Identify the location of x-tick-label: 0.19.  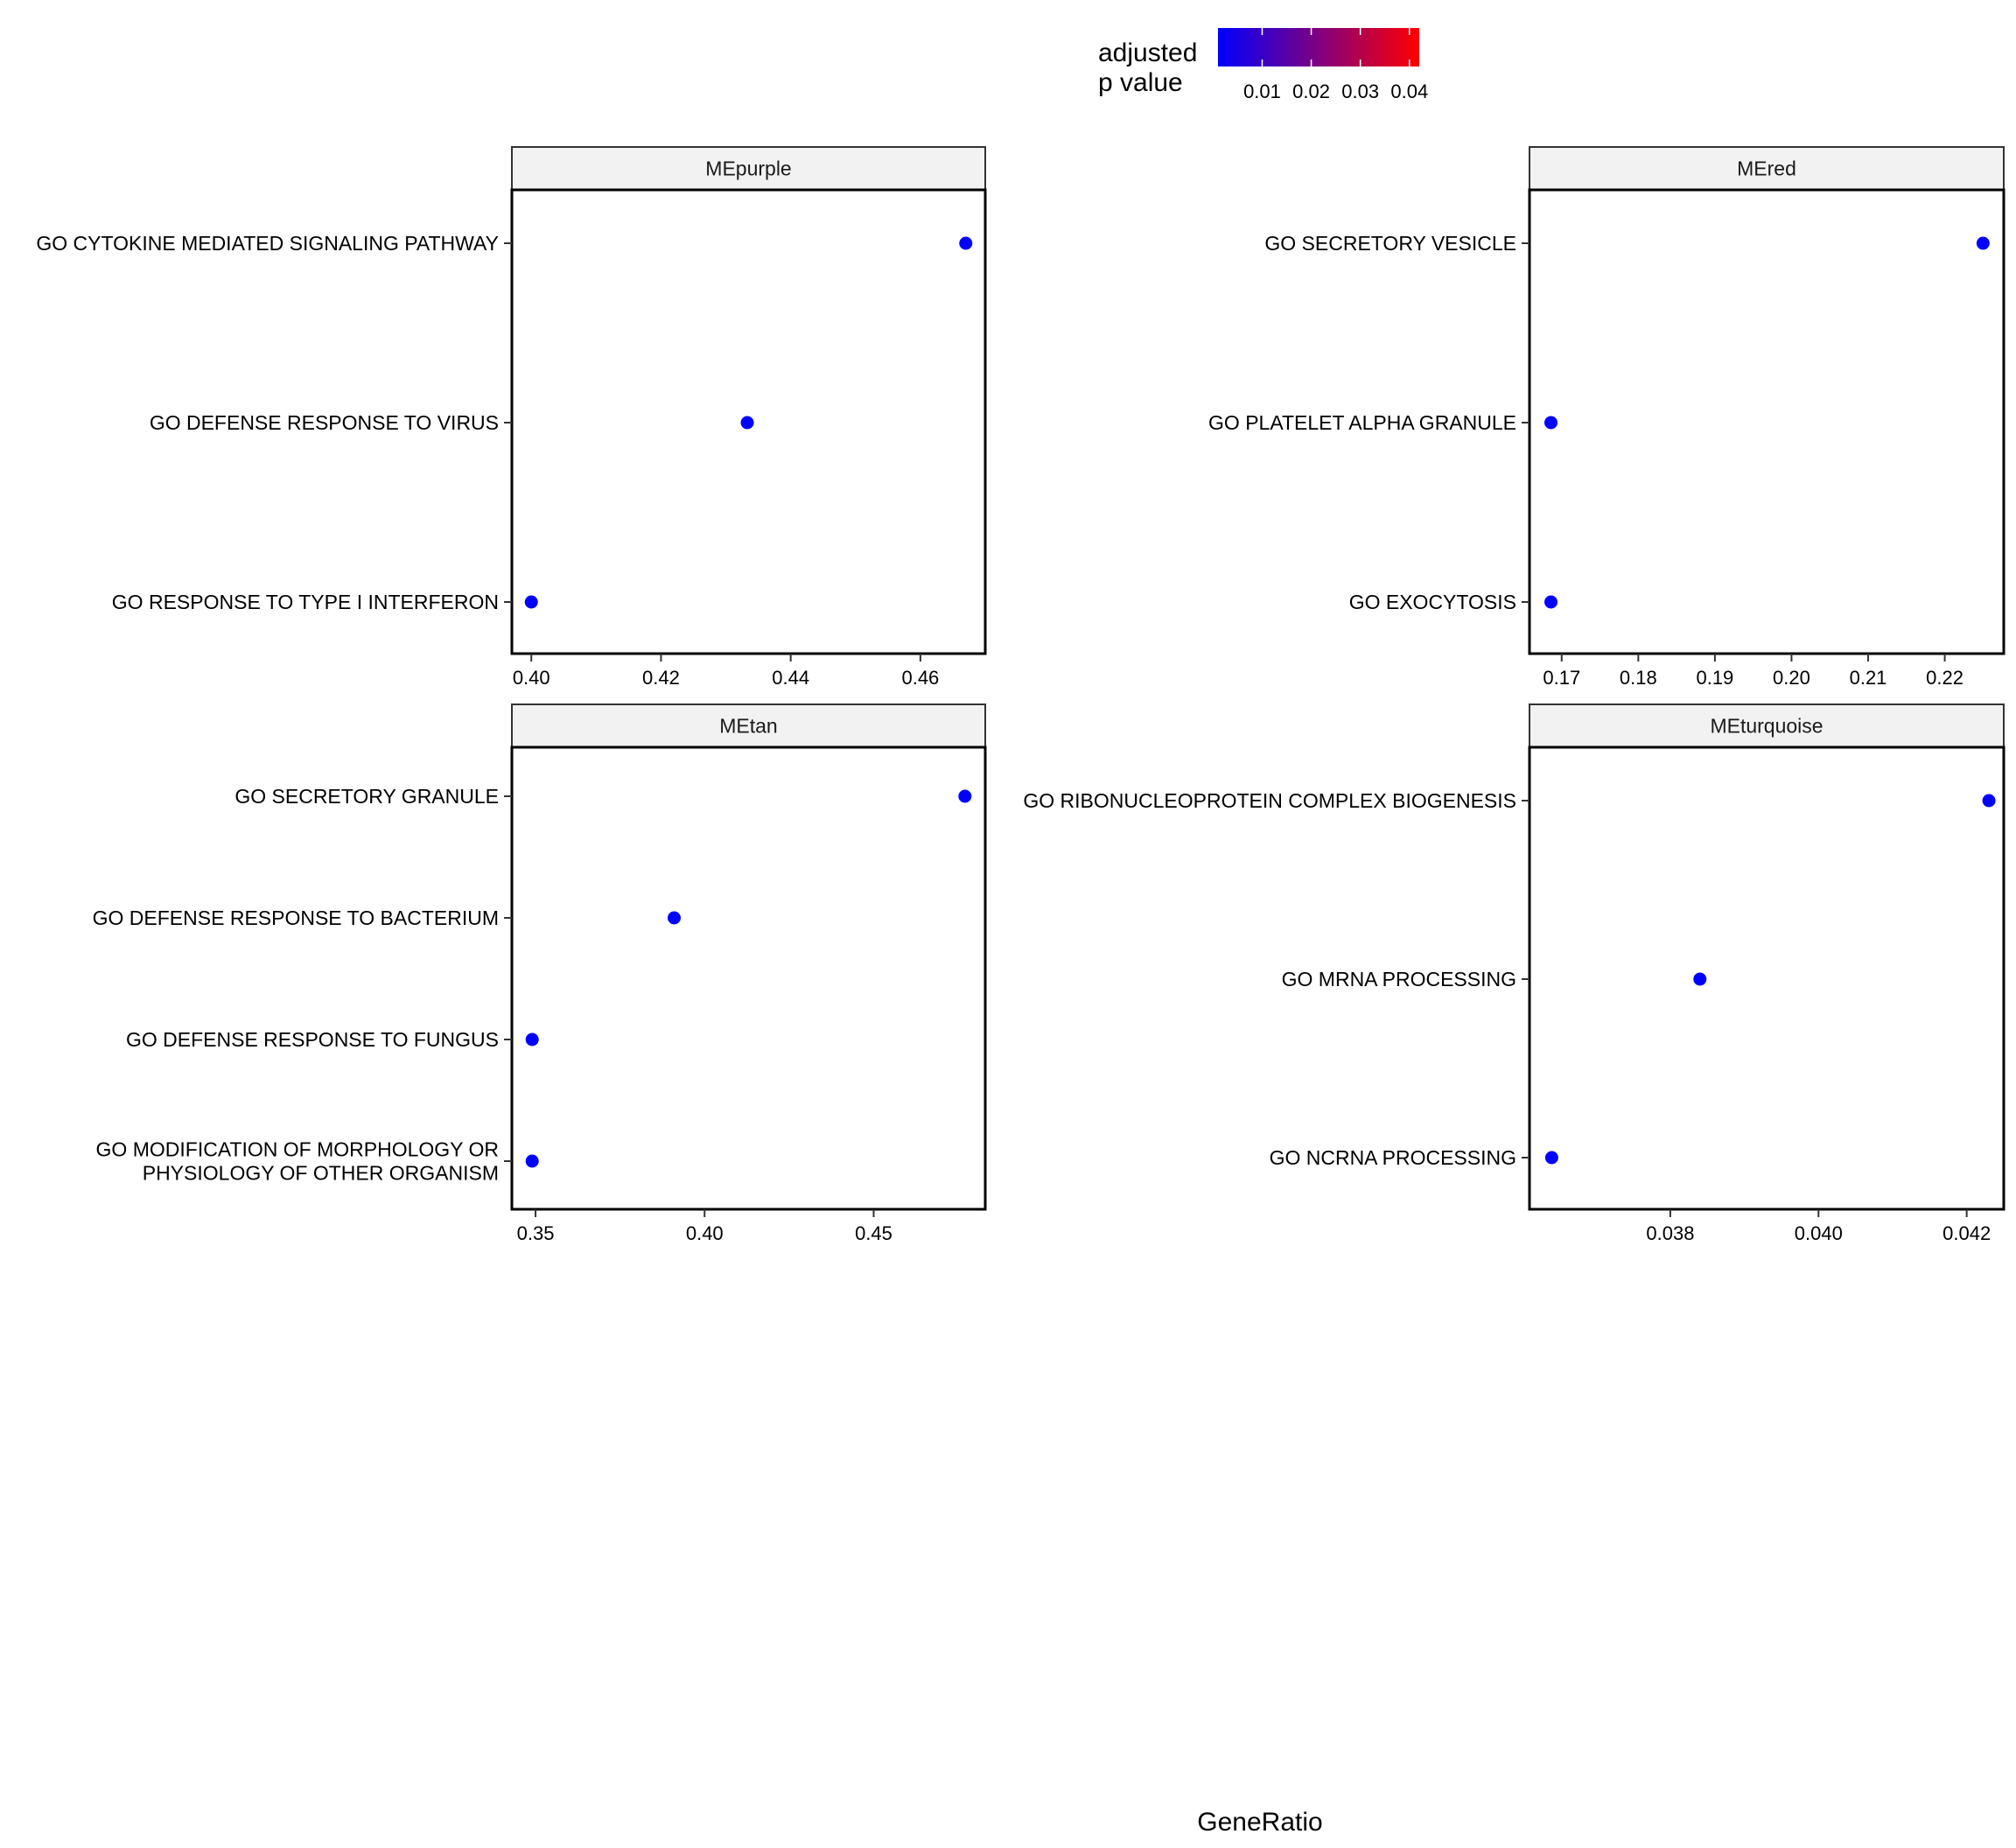
(1714, 678).